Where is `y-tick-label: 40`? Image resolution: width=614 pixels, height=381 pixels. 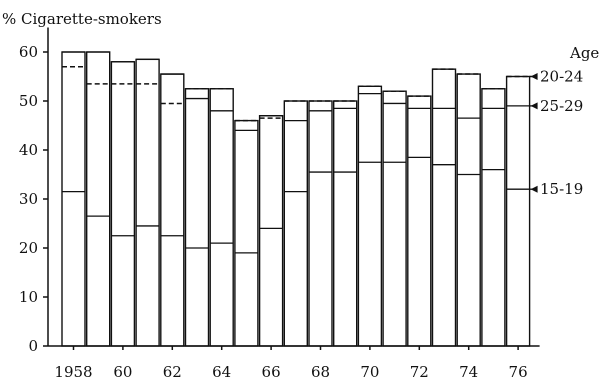
y-tick-label: 40 is located at coordinates (28, 150).